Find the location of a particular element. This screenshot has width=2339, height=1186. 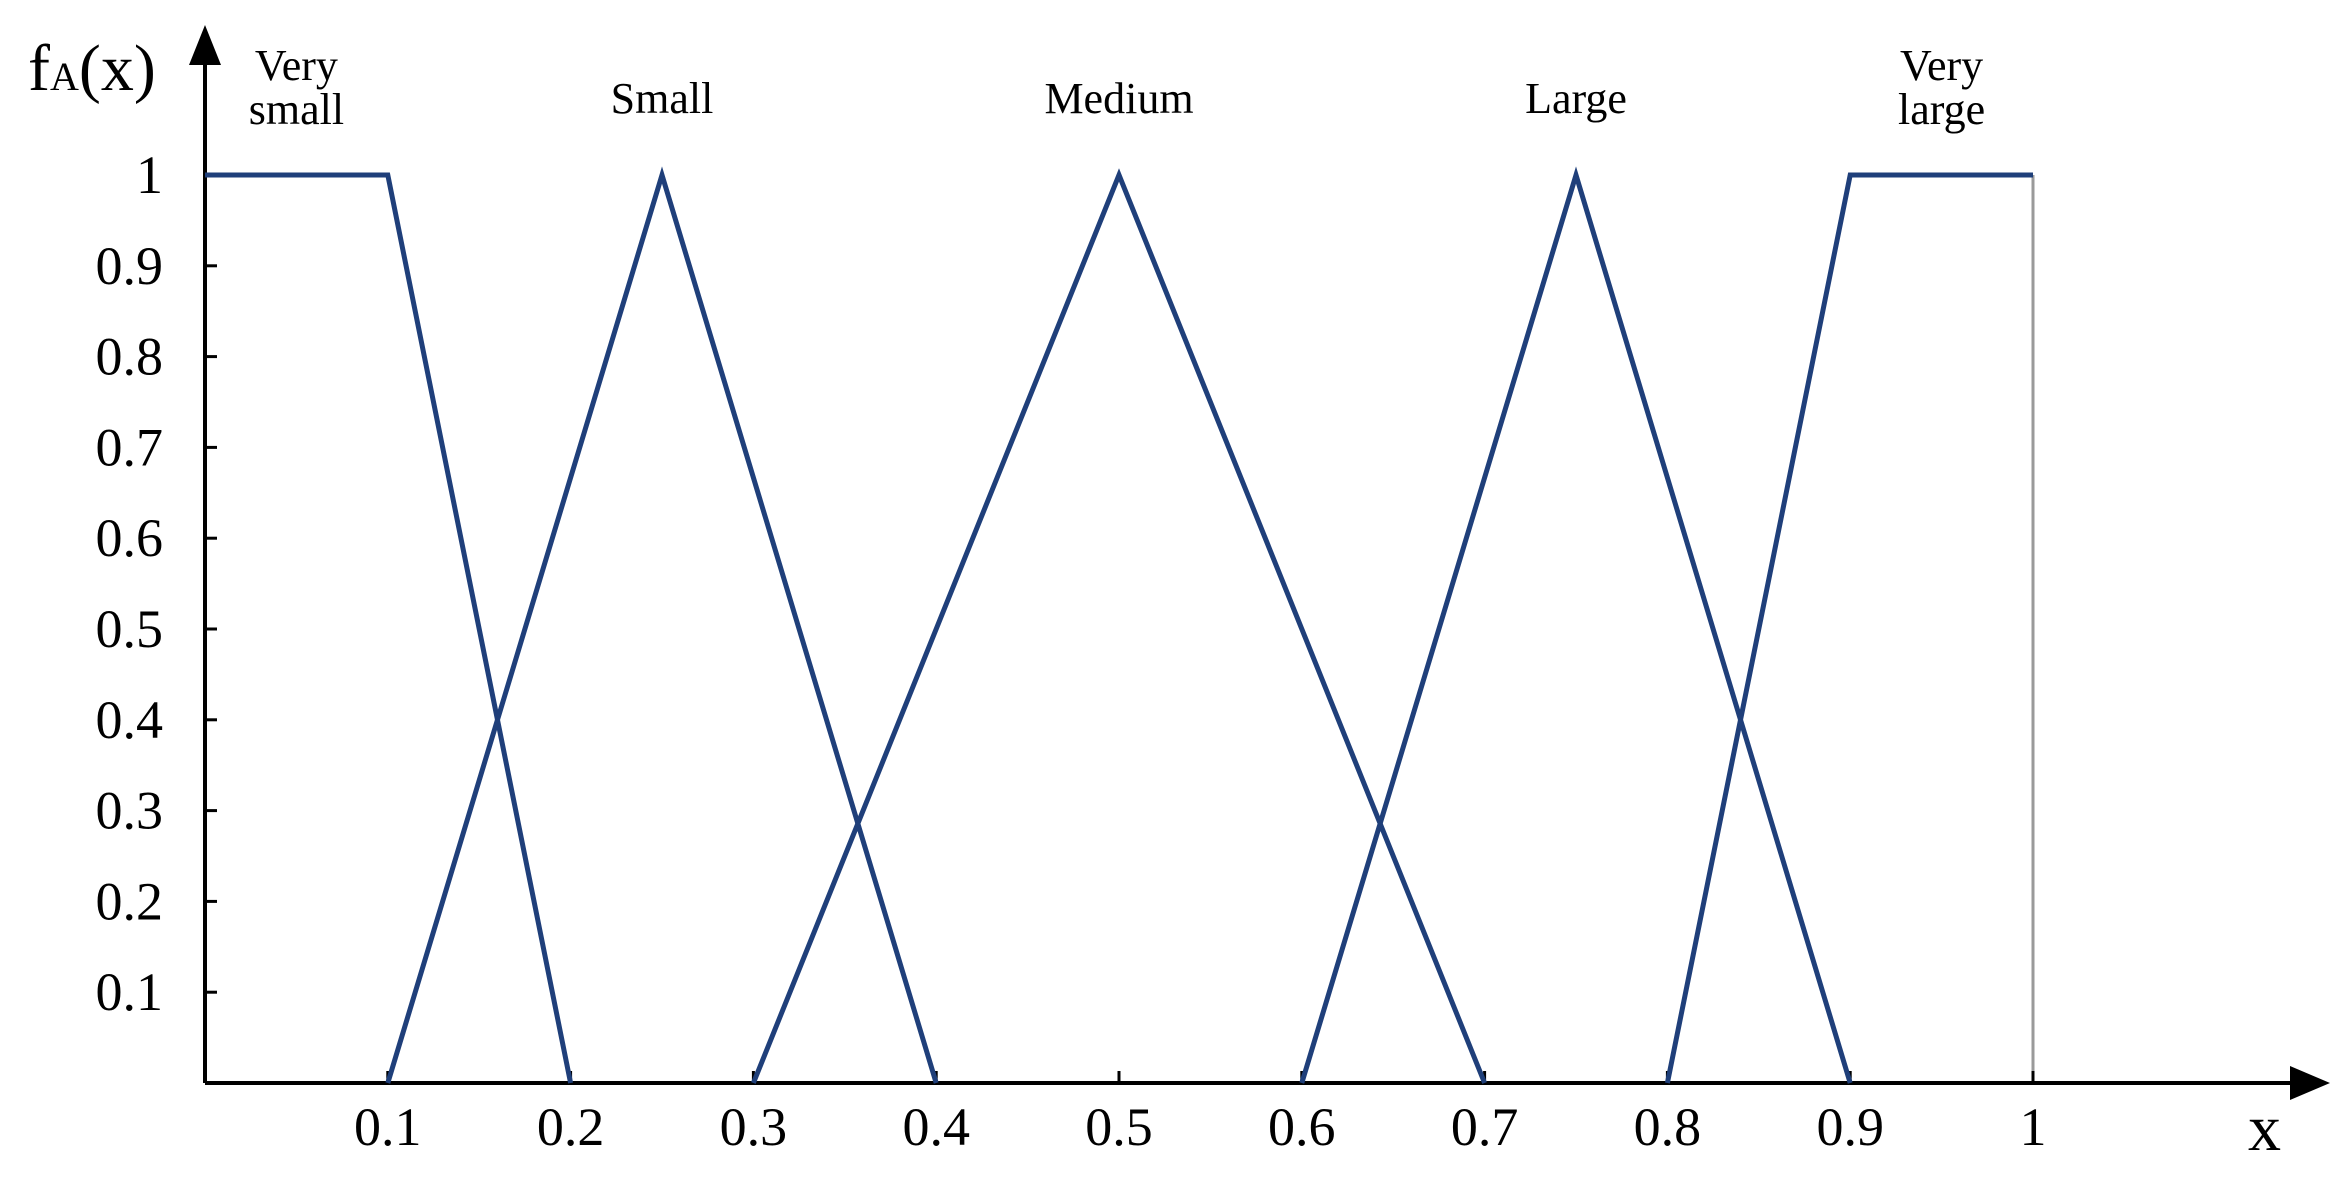

y-tick-label: 0.9 is located at coordinates (130, 266).